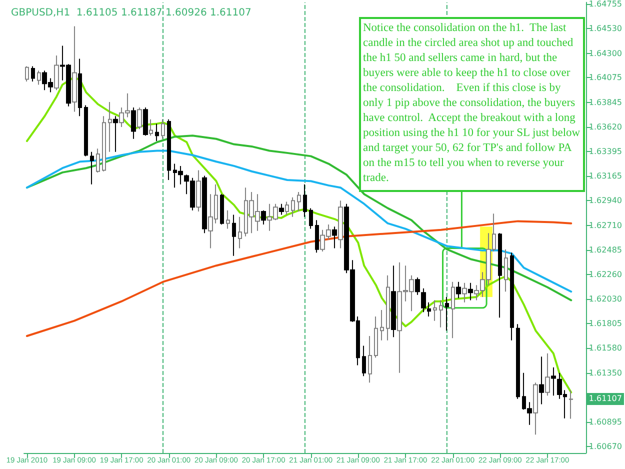 This screenshot has width=625, height=469. I want to click on y-tick-label: 1.64075, so click(605, 77).